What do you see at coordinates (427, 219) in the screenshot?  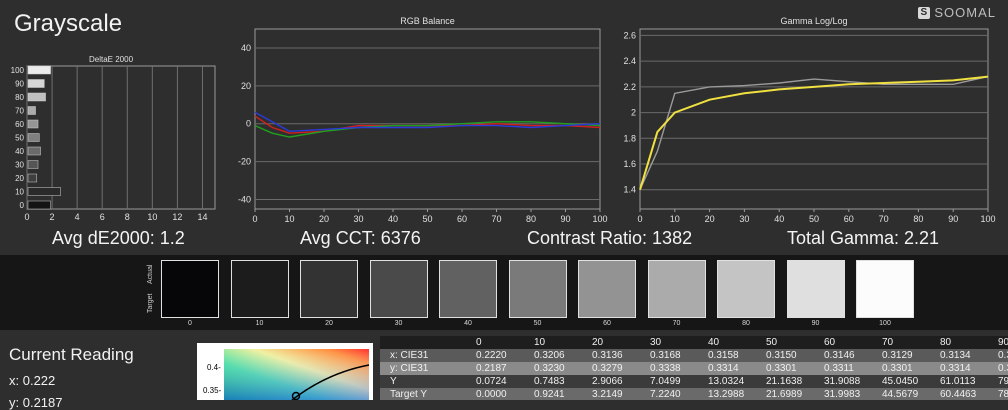 I see `rgb-x-tick: 50` at bounding box center [427, 219].